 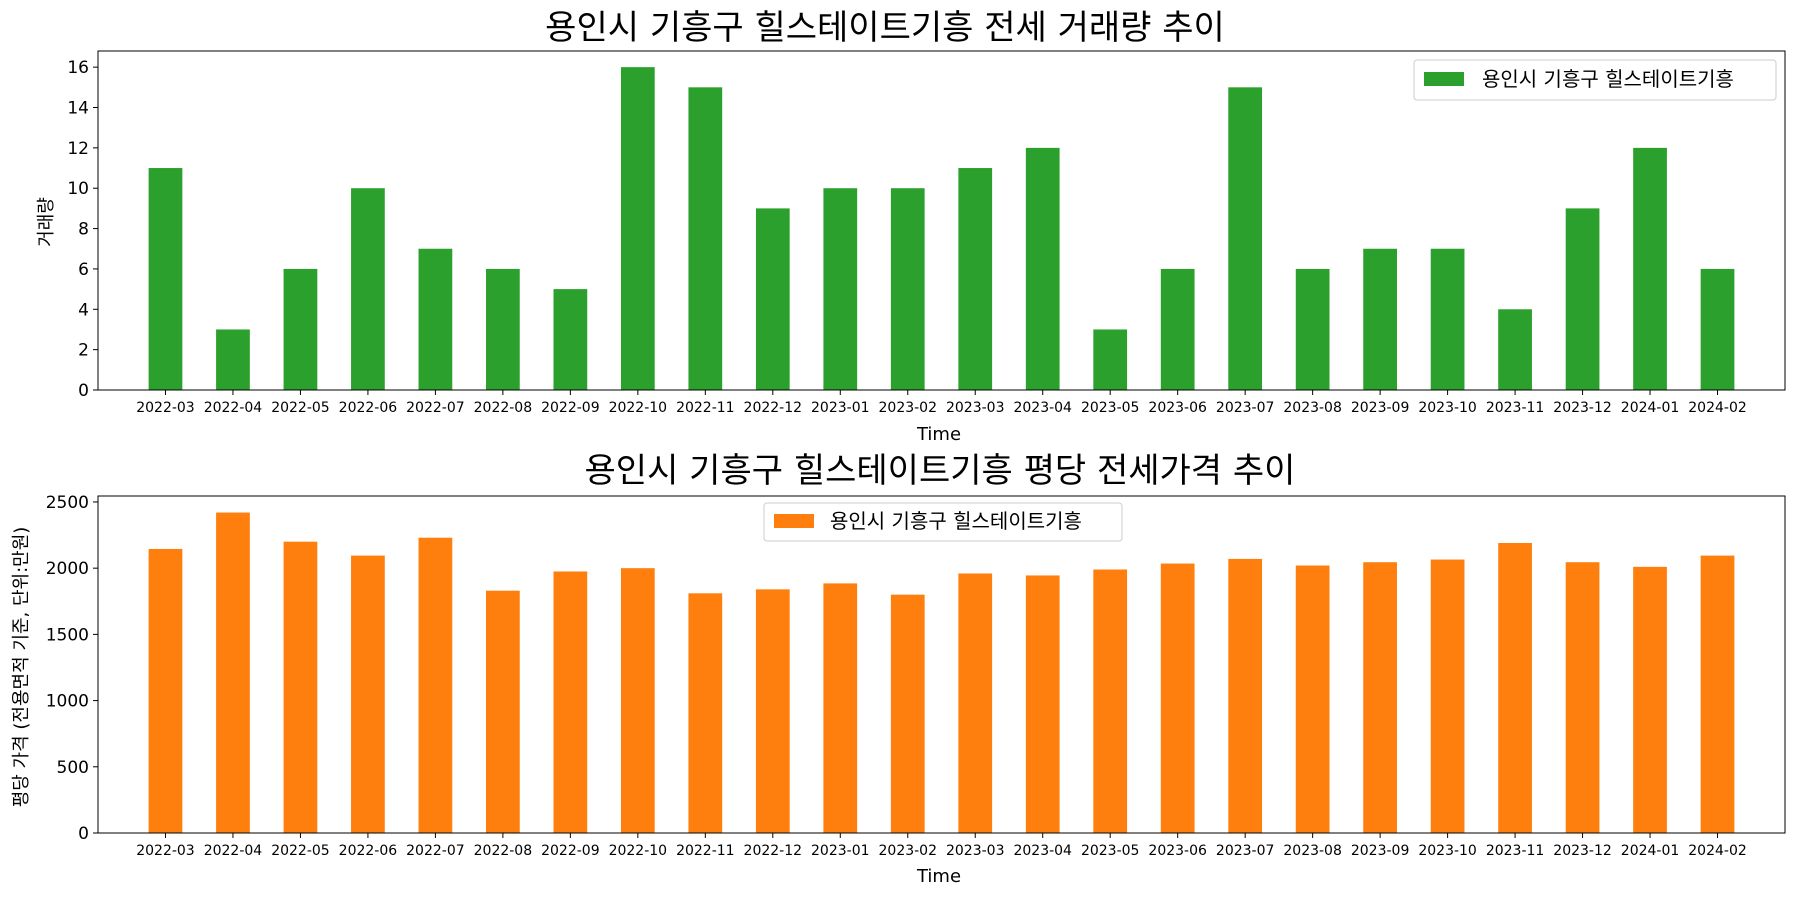 What do you see at coordinates (165, 408) in the screenshot?
I see `x-tick-label: 2022-03` at bounding box center [165, 408].